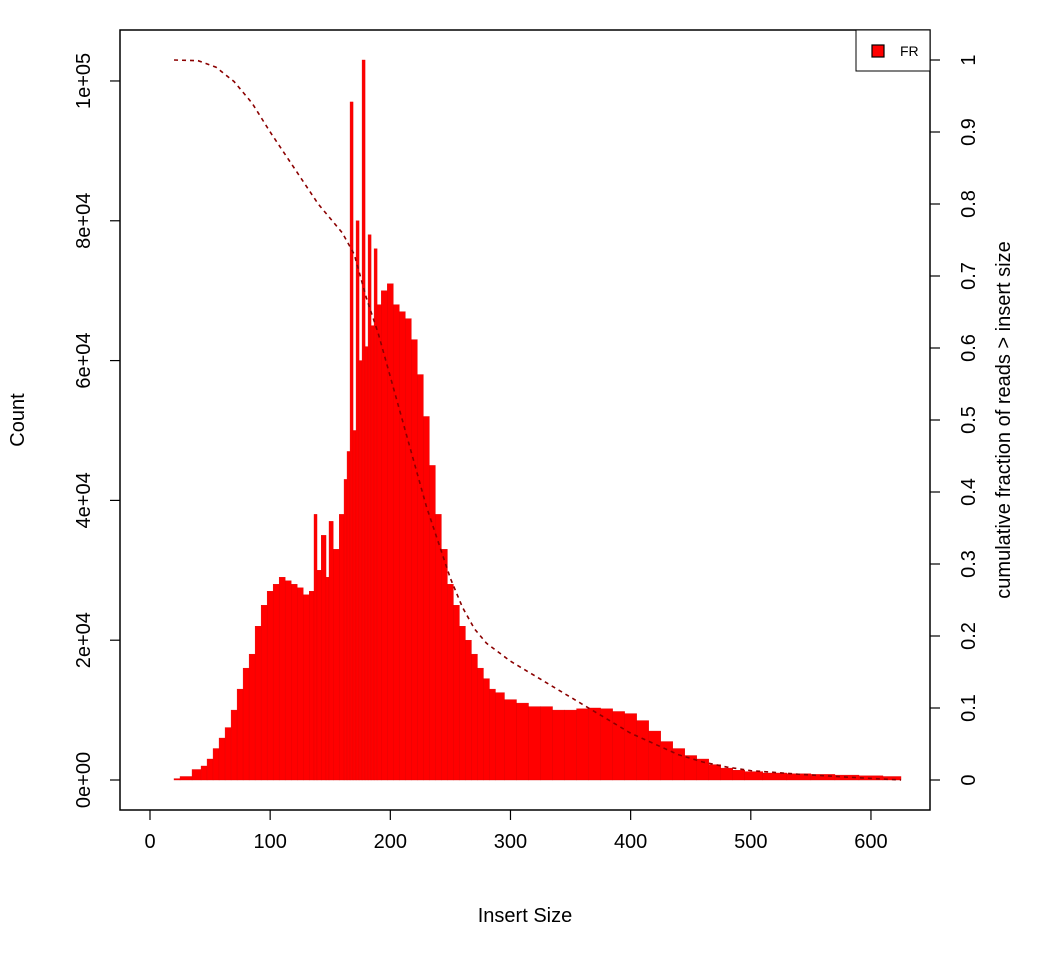  What do you see at coordinates (969, 348) in the screenshot?
I see `y2-tick-label: 0.6` at bounding box center [969, 348].